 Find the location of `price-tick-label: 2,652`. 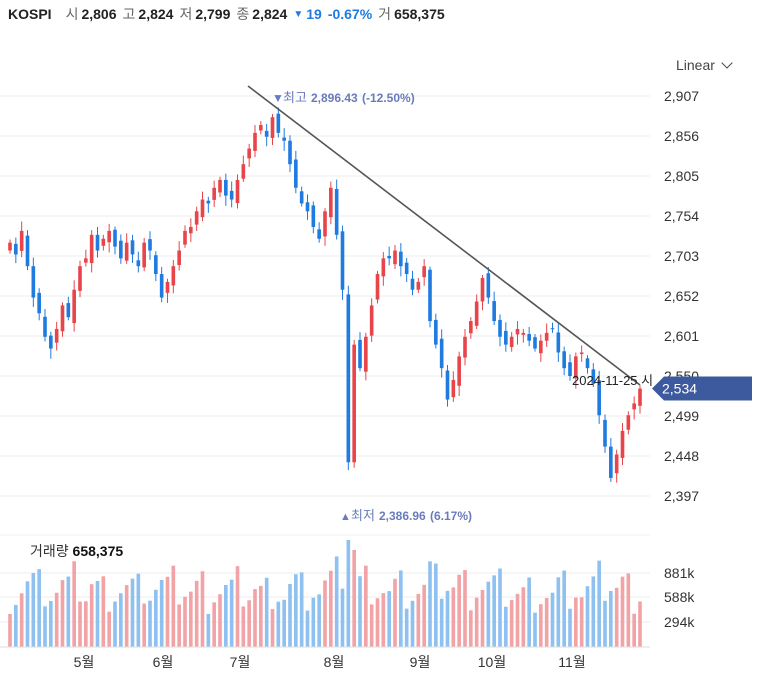

price-tick-label: 2,652 is located at coordinates (681, 296).